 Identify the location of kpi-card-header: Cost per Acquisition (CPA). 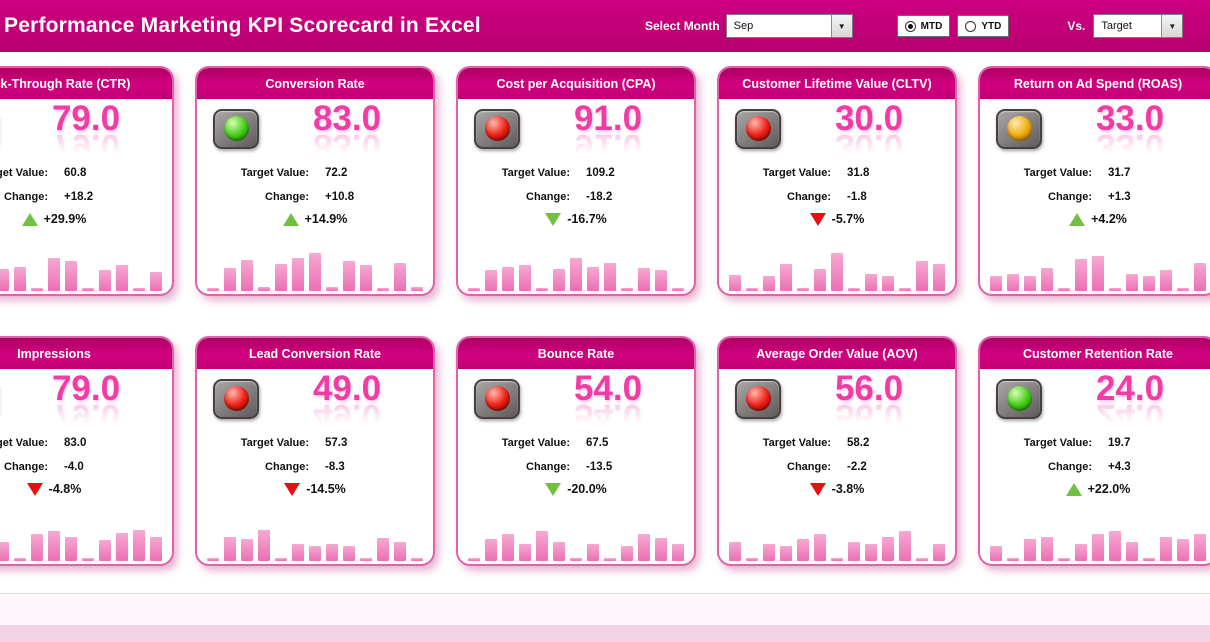
(576, 83).